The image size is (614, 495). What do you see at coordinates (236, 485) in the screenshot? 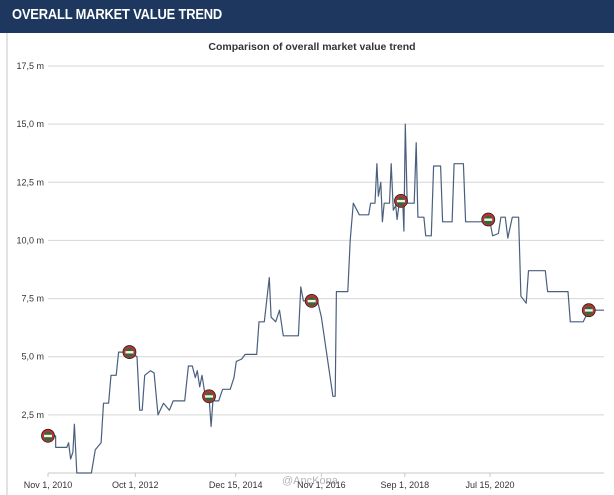
I see `x-tick-label: Dec 15, 2014` at bounding box center [236, 485].